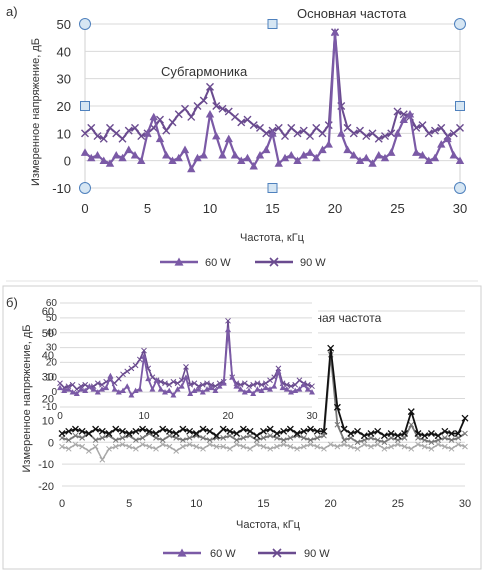  I want to click on inset-y-tick-label: 0, so click(54, 392).